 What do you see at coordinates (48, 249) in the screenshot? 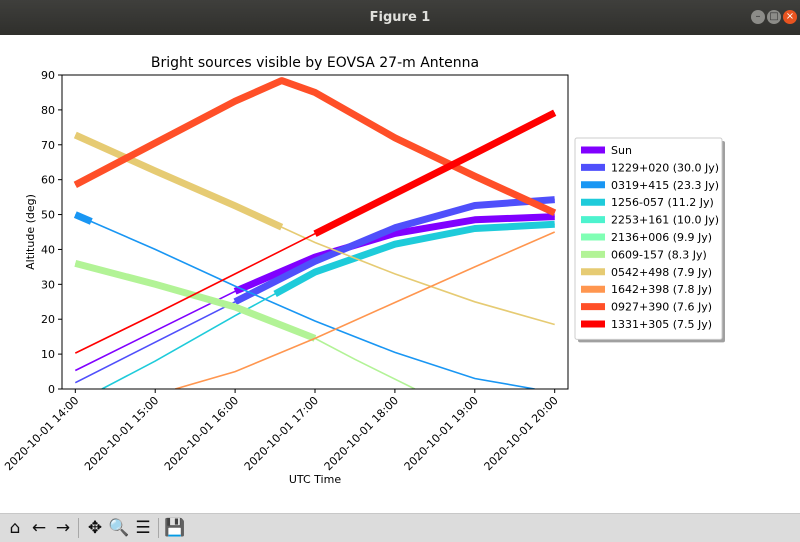
I see `y-tick-label: 40` at bounding box center [48, 249].